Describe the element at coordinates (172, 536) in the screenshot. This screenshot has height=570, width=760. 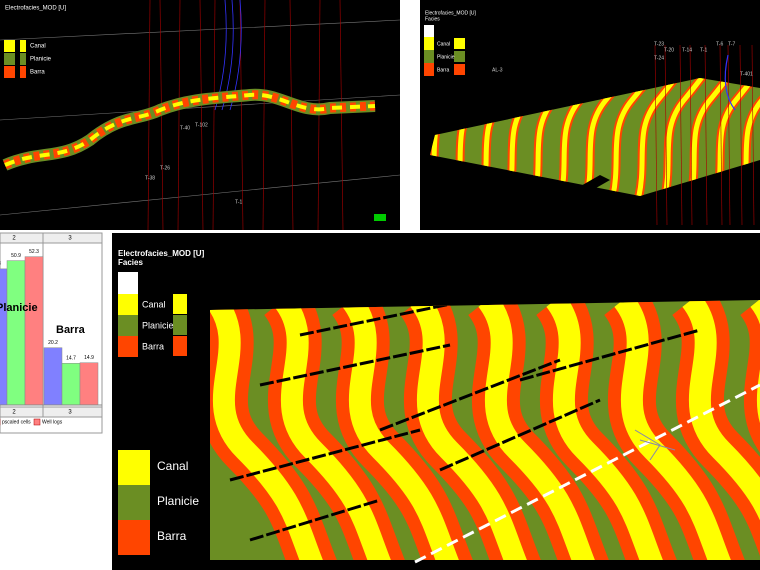
I see `big-legend-label: Barra` at that location.